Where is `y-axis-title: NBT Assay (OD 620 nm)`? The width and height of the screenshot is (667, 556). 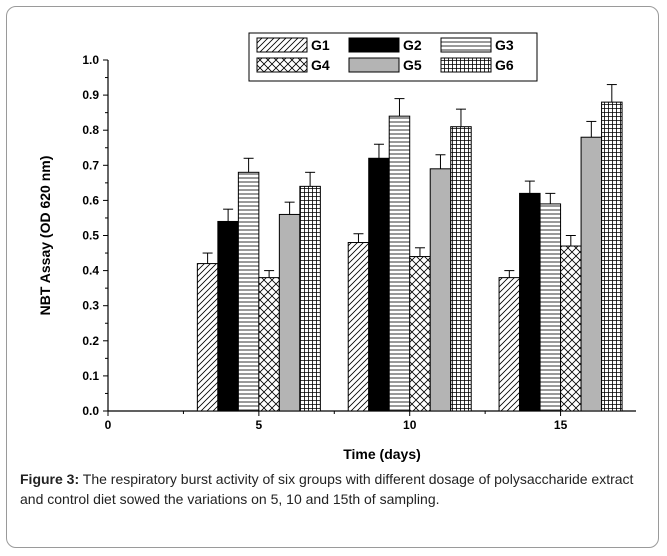
y-axis-title: NBT Assay (OD 620 nm) is located at coordinates (45, 236).